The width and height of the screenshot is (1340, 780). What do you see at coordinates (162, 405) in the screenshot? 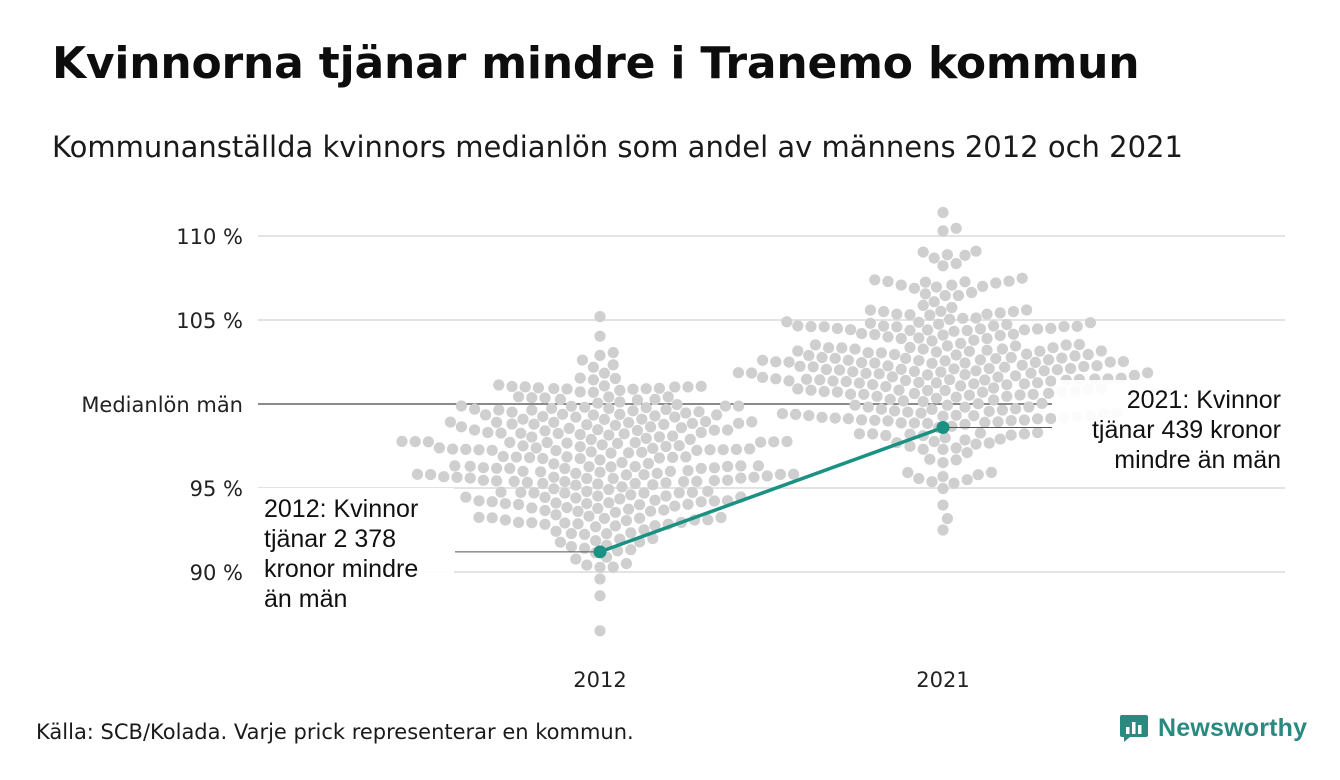
I see `y-tick-label: Medianlön män` at bounding box center [162, 405].